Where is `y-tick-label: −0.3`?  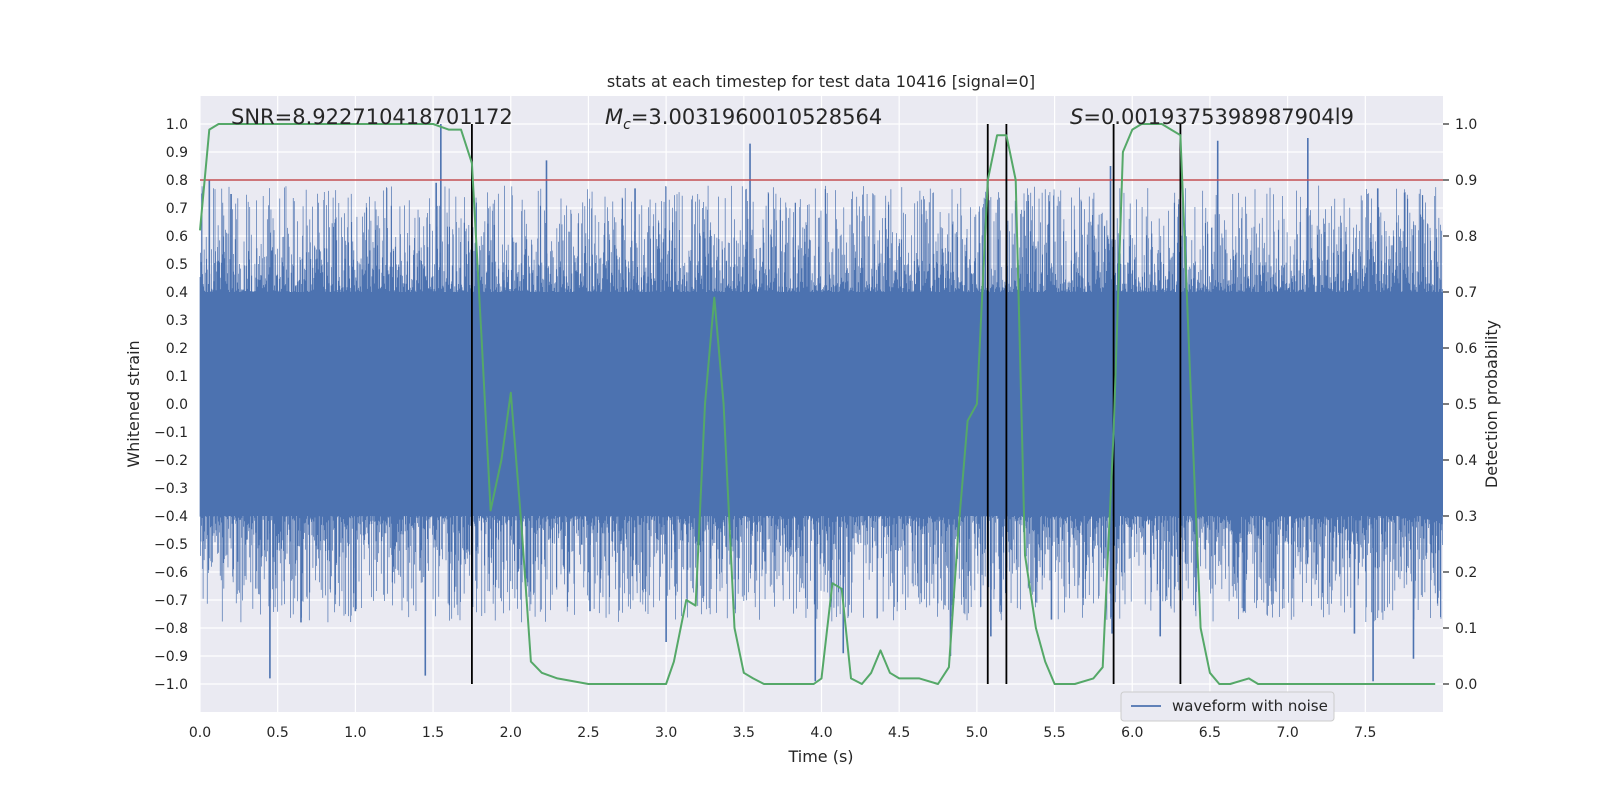 y-tick-label: −0.3 is located at coordinates (171, 489).